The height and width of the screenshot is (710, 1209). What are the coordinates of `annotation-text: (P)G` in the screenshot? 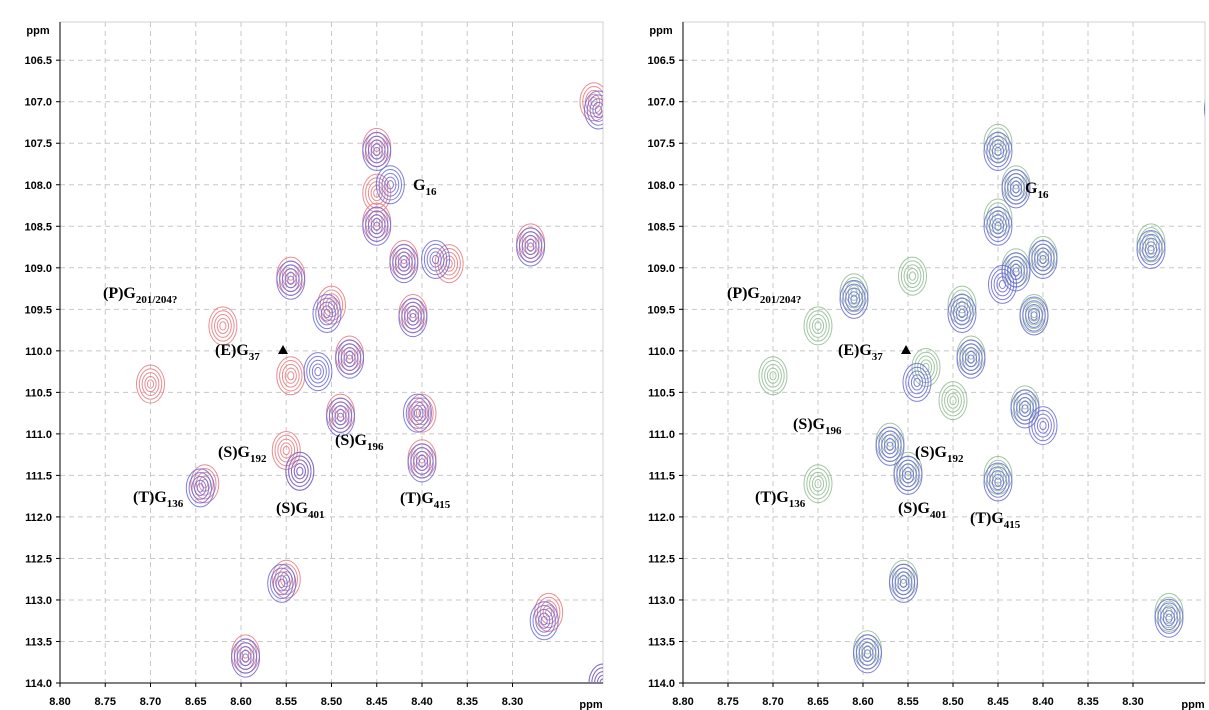 It's located at (119, 293).